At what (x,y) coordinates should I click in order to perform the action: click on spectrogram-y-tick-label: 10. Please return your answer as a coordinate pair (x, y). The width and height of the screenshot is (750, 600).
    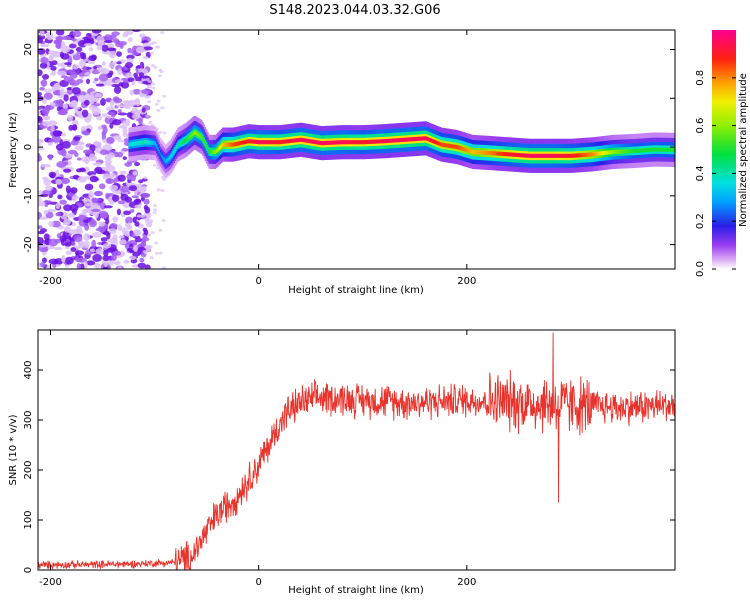
    Looking at the image, I should click on (28, 98).